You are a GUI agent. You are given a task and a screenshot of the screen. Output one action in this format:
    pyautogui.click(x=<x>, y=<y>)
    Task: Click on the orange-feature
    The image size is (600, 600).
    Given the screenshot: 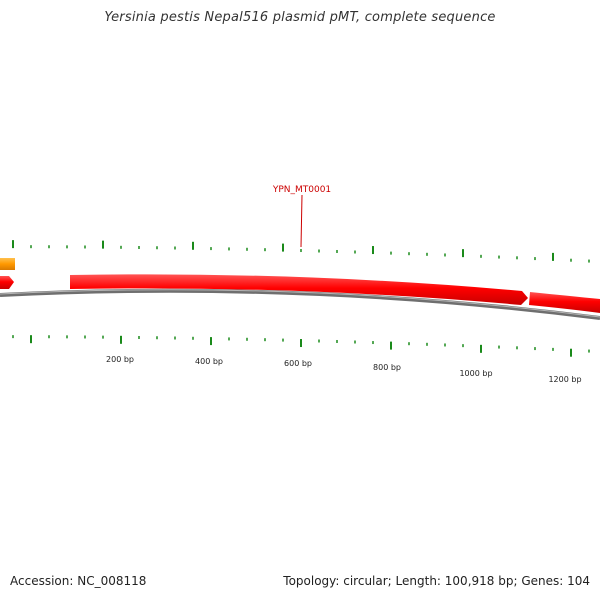 What is the action you would take?
    pyautogui.click(x=7, y=264)
    